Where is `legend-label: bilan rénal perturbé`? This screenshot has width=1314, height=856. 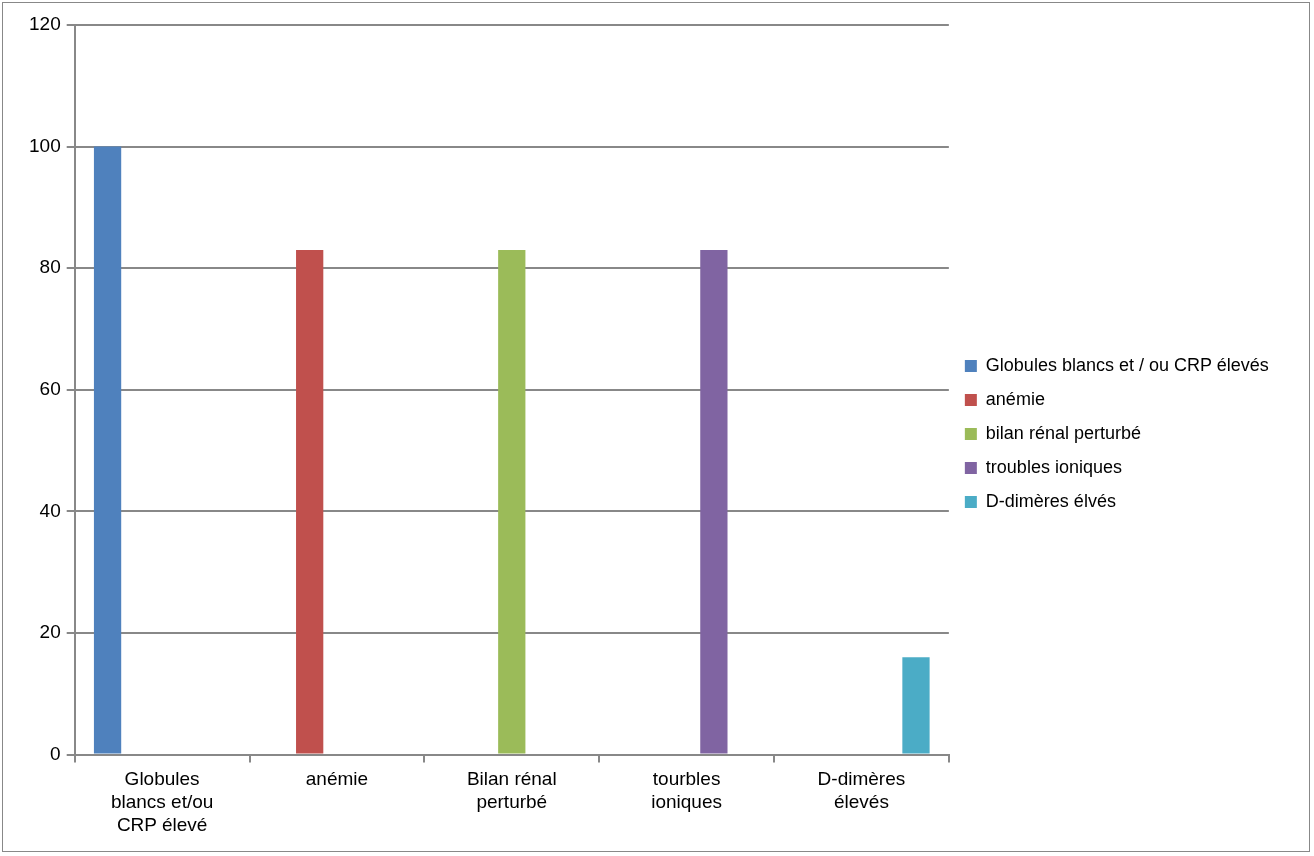
legend-label: bilan rénal perturbé is located at coordinates (1063, 432).